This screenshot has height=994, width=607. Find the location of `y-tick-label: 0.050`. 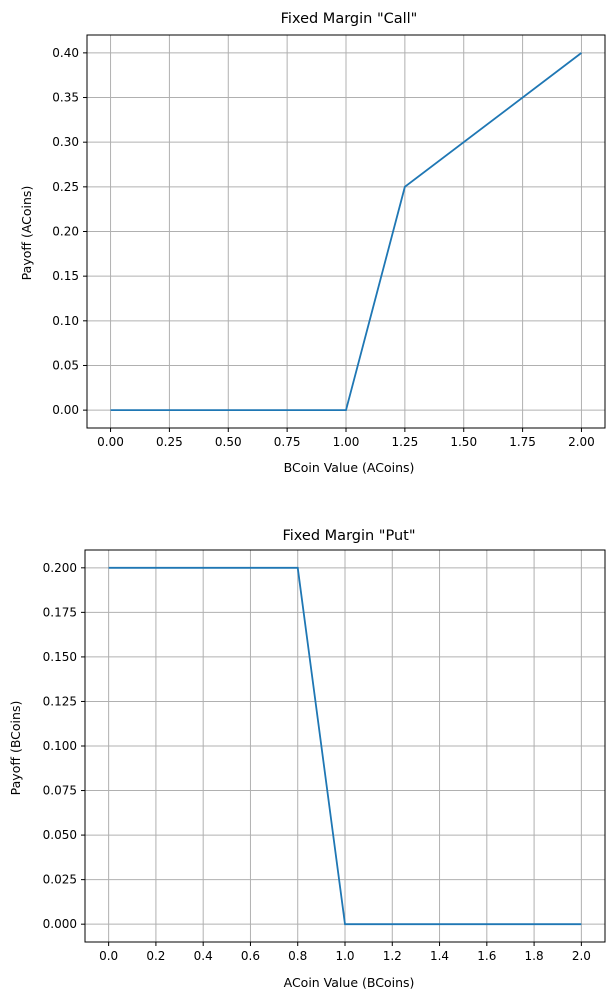

y-tick-label: 0.050 is located at coordinates (60, 835).